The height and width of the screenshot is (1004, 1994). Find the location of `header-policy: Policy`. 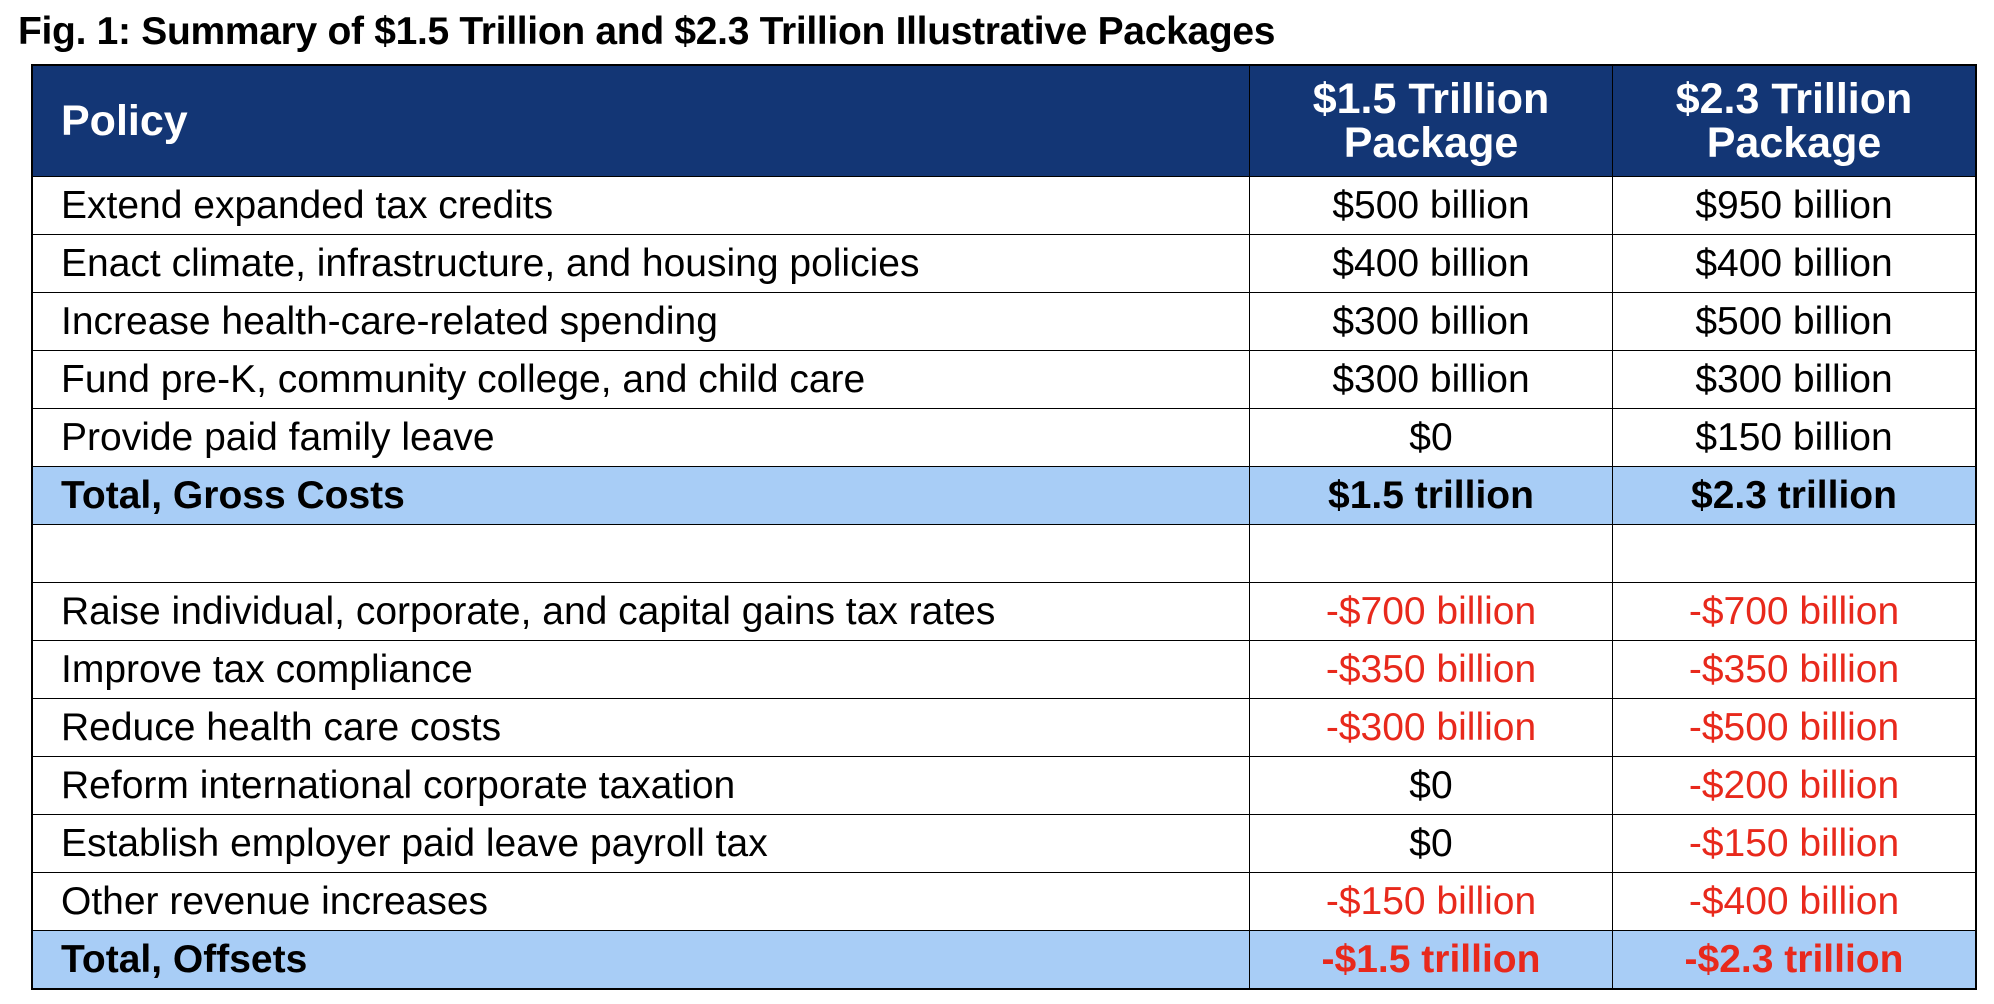

header-policy: Policy is located at coordinates (640, 120).